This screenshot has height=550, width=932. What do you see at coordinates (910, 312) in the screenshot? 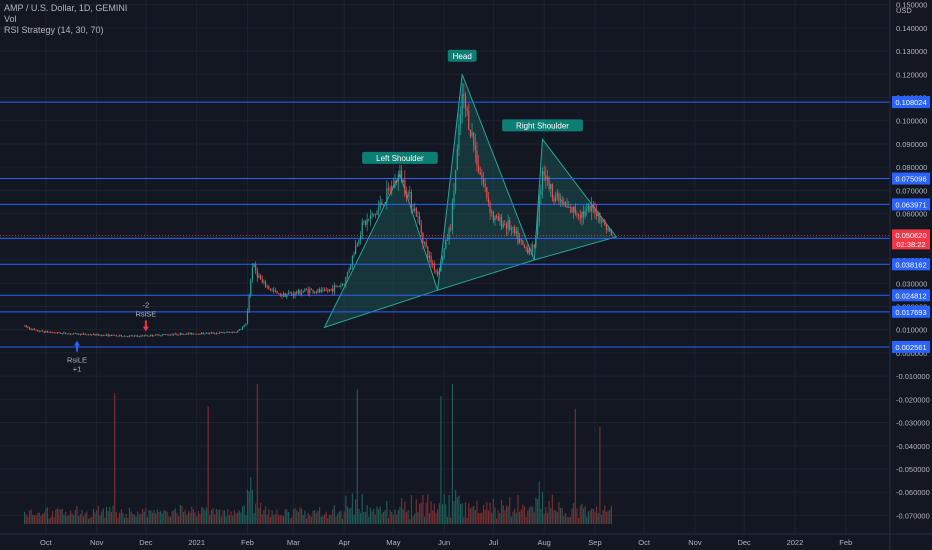
I see `level-price-label: 0.017693` at bounding box center [910, 312].